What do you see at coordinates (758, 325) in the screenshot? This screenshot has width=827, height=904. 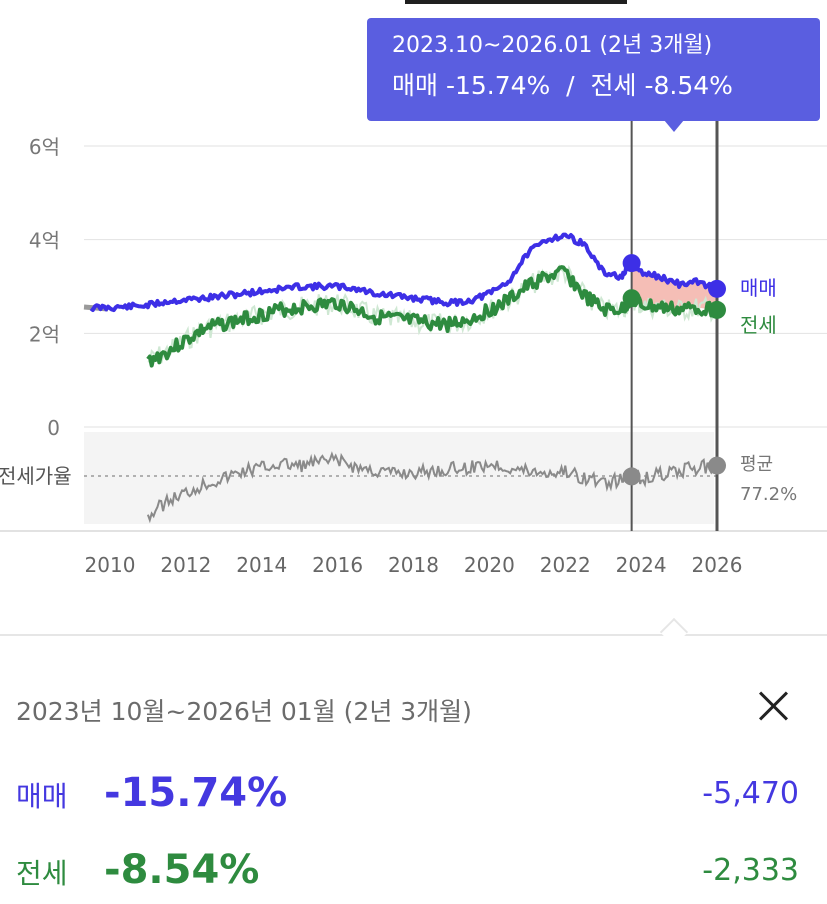 I see `jeonse-series-label: 전세` at bounding box center [758, 325].